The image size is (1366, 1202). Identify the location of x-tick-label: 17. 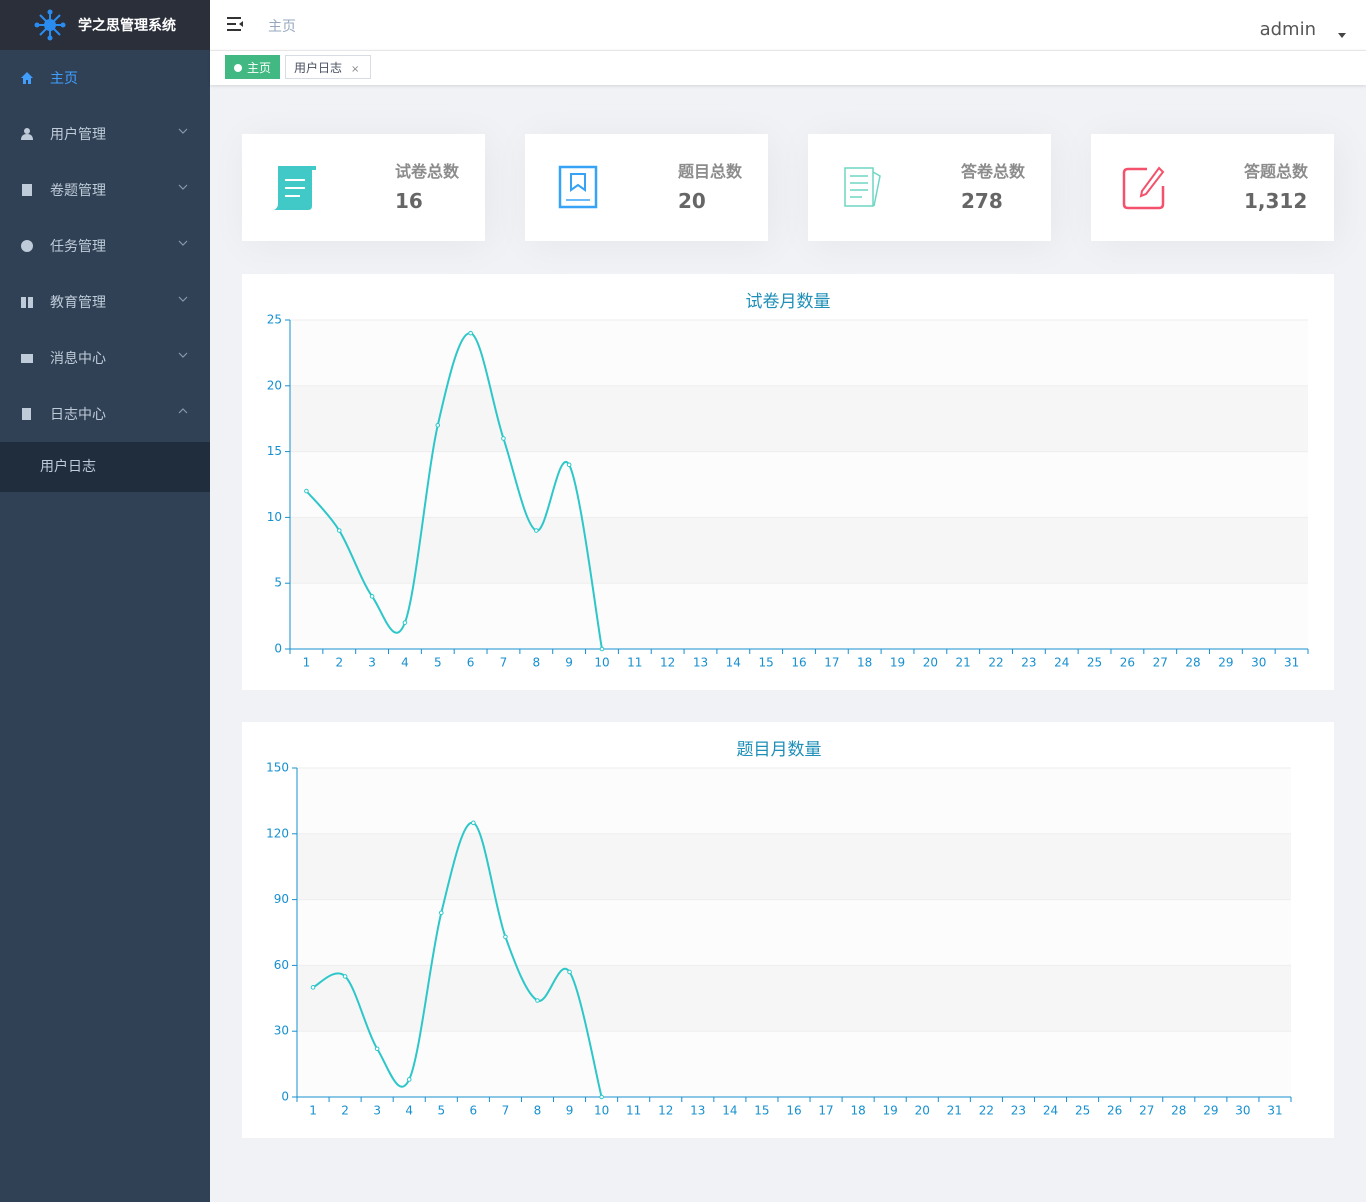
(825, 1111).